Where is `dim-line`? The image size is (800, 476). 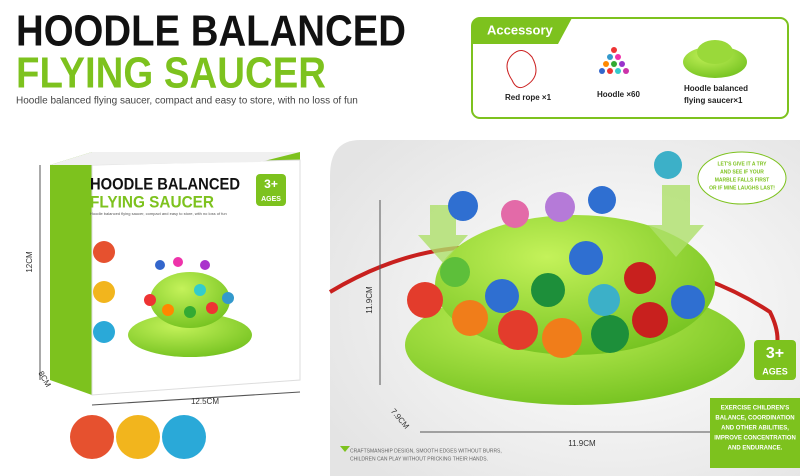
dim-line is located at coordinates (196, 398).